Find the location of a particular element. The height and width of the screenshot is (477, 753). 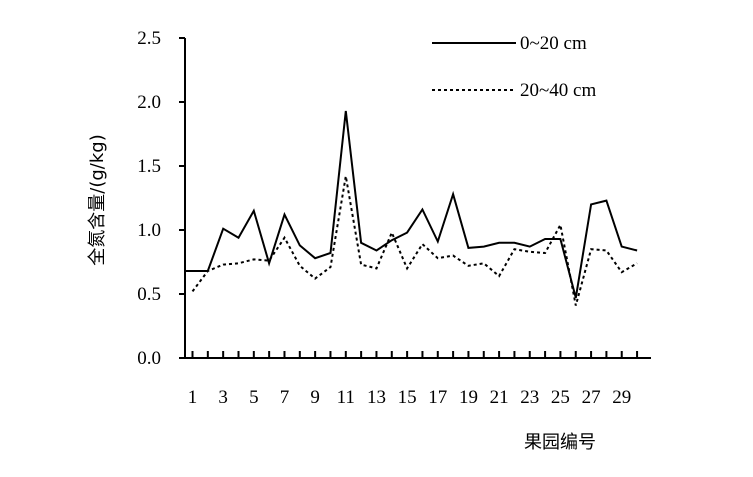

x-tick-label: 19 is located at coordinates (468, 397).